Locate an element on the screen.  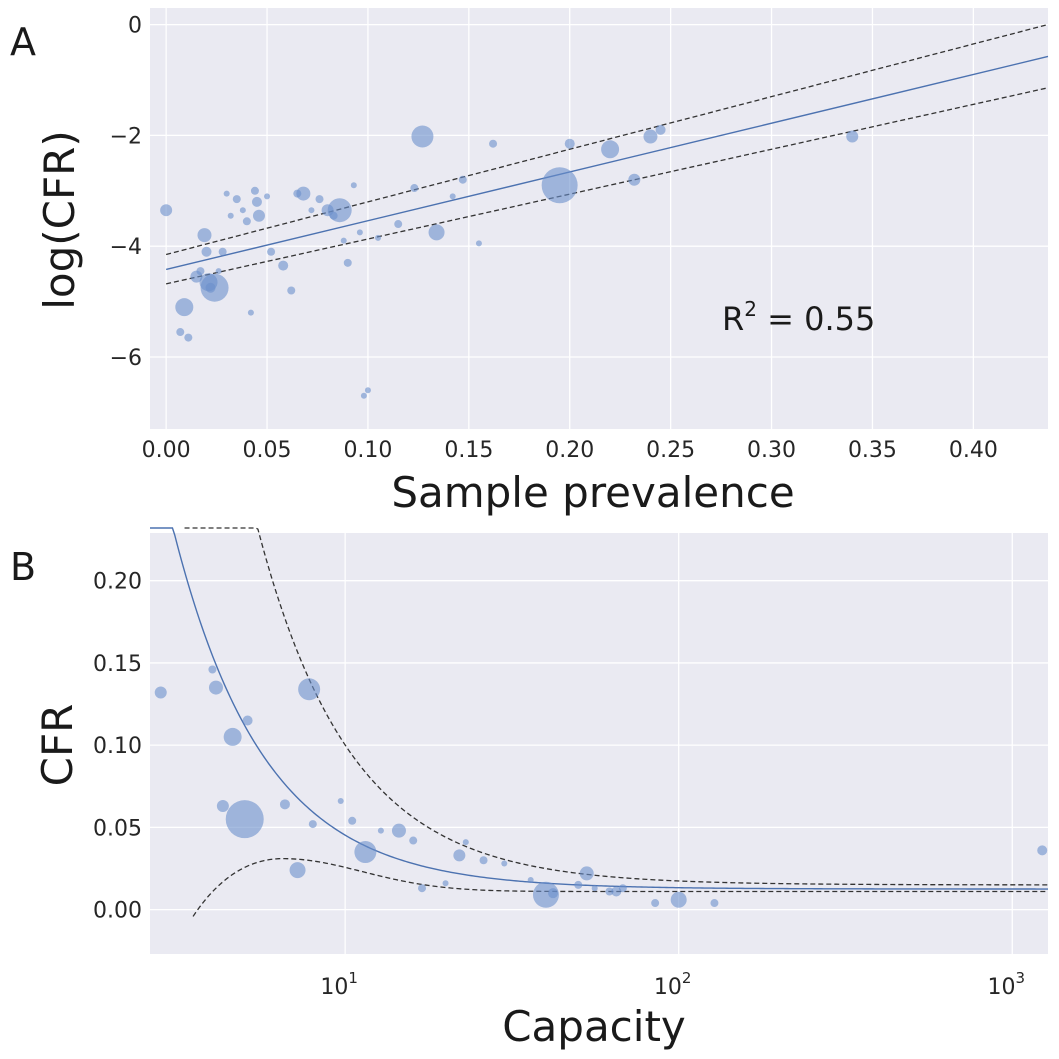
panel-a-ytick-label: −2 is located at coordinates (126, 136).